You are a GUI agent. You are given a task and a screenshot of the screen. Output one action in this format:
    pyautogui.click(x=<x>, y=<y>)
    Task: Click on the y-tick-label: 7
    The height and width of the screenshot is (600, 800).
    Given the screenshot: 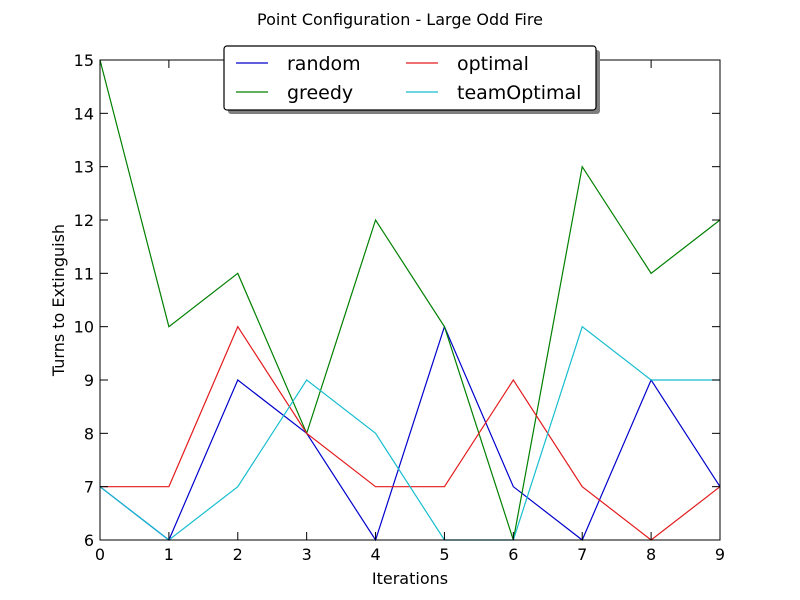 What is the action you would take?
    pyautogui.click(x=89, y=487)
    